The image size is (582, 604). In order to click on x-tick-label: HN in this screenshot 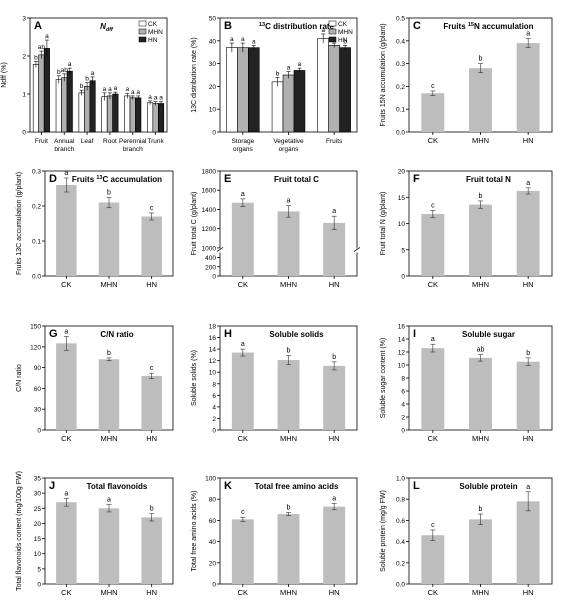, I will do `click(334, 438)`.